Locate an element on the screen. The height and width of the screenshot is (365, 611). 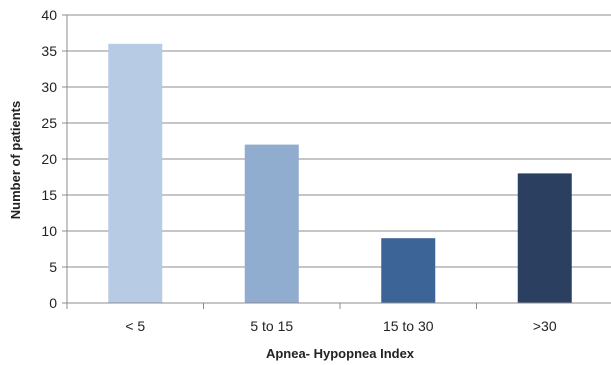
y-tick-label: 10 is located at coordinates (49, 231).